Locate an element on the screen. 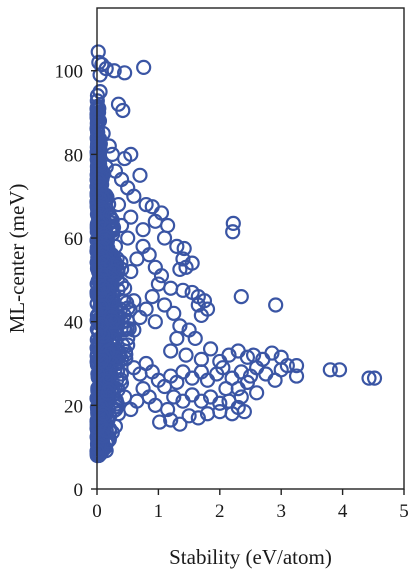 Image resolution: width=410 pixels, height=576 pixels. x-tick-label: 3 is located at coordinates (281, 511).